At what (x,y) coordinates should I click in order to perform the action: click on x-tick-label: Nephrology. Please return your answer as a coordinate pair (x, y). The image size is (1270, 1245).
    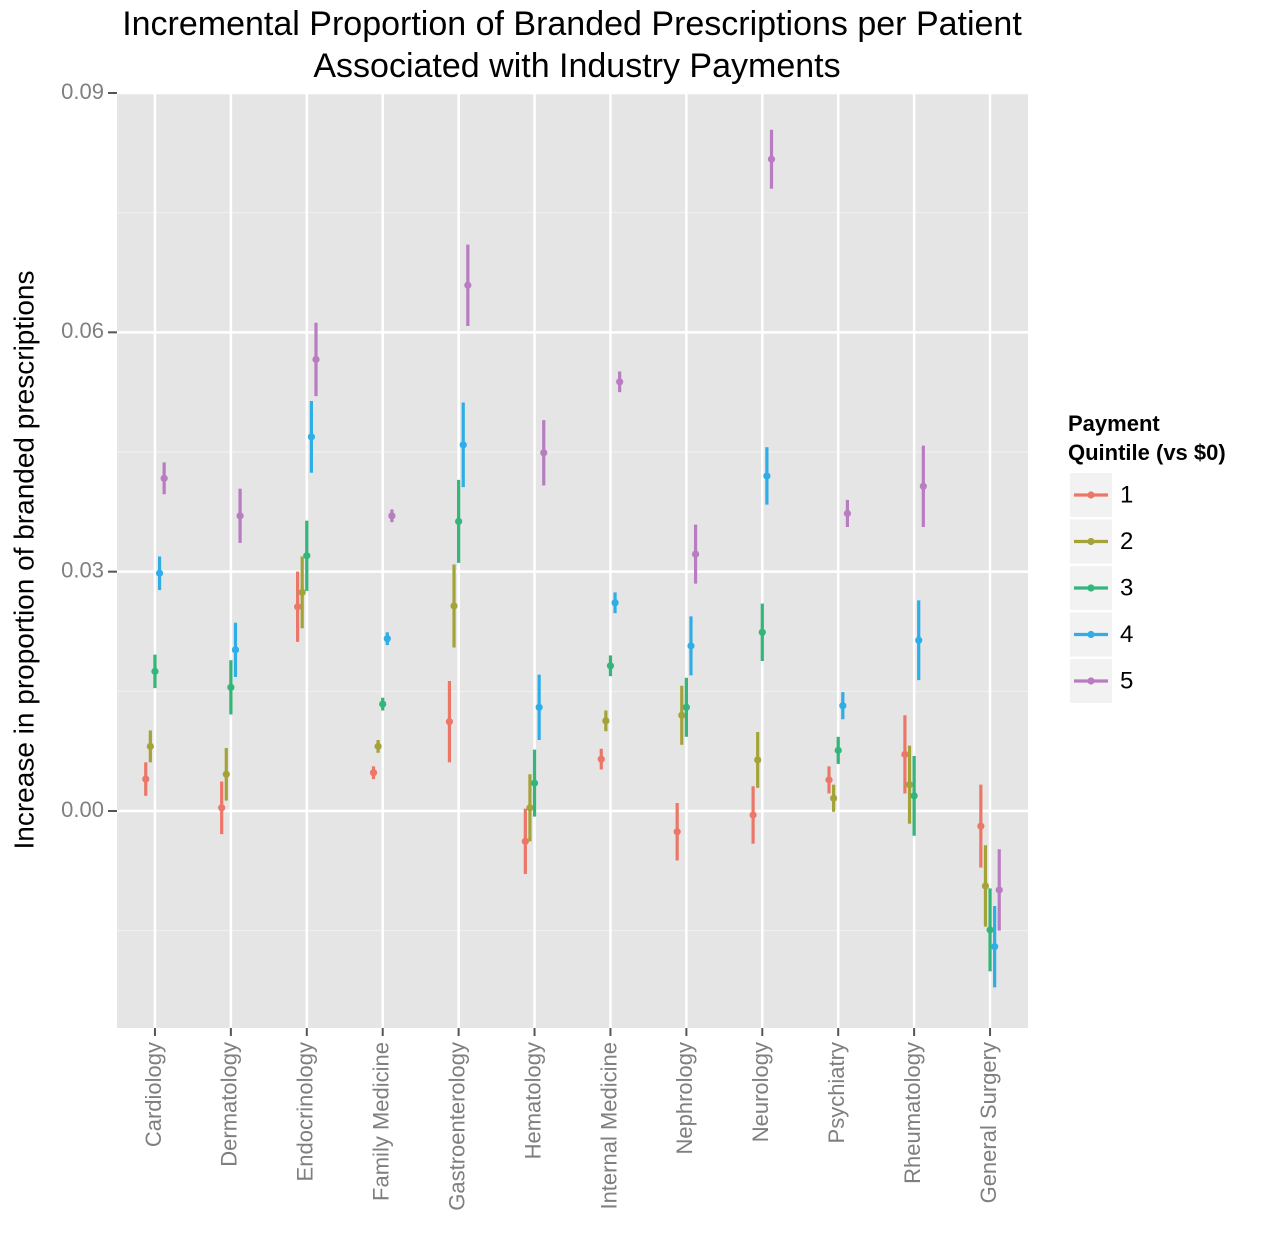
    Looking at the image, I should click on (684, 1098).